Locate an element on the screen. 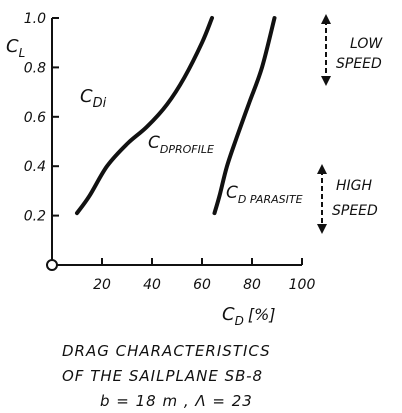 This screenshot has width=402, height=413. label-cd-parasite-sub: D PARASITE is located at coordinates (270, 199).